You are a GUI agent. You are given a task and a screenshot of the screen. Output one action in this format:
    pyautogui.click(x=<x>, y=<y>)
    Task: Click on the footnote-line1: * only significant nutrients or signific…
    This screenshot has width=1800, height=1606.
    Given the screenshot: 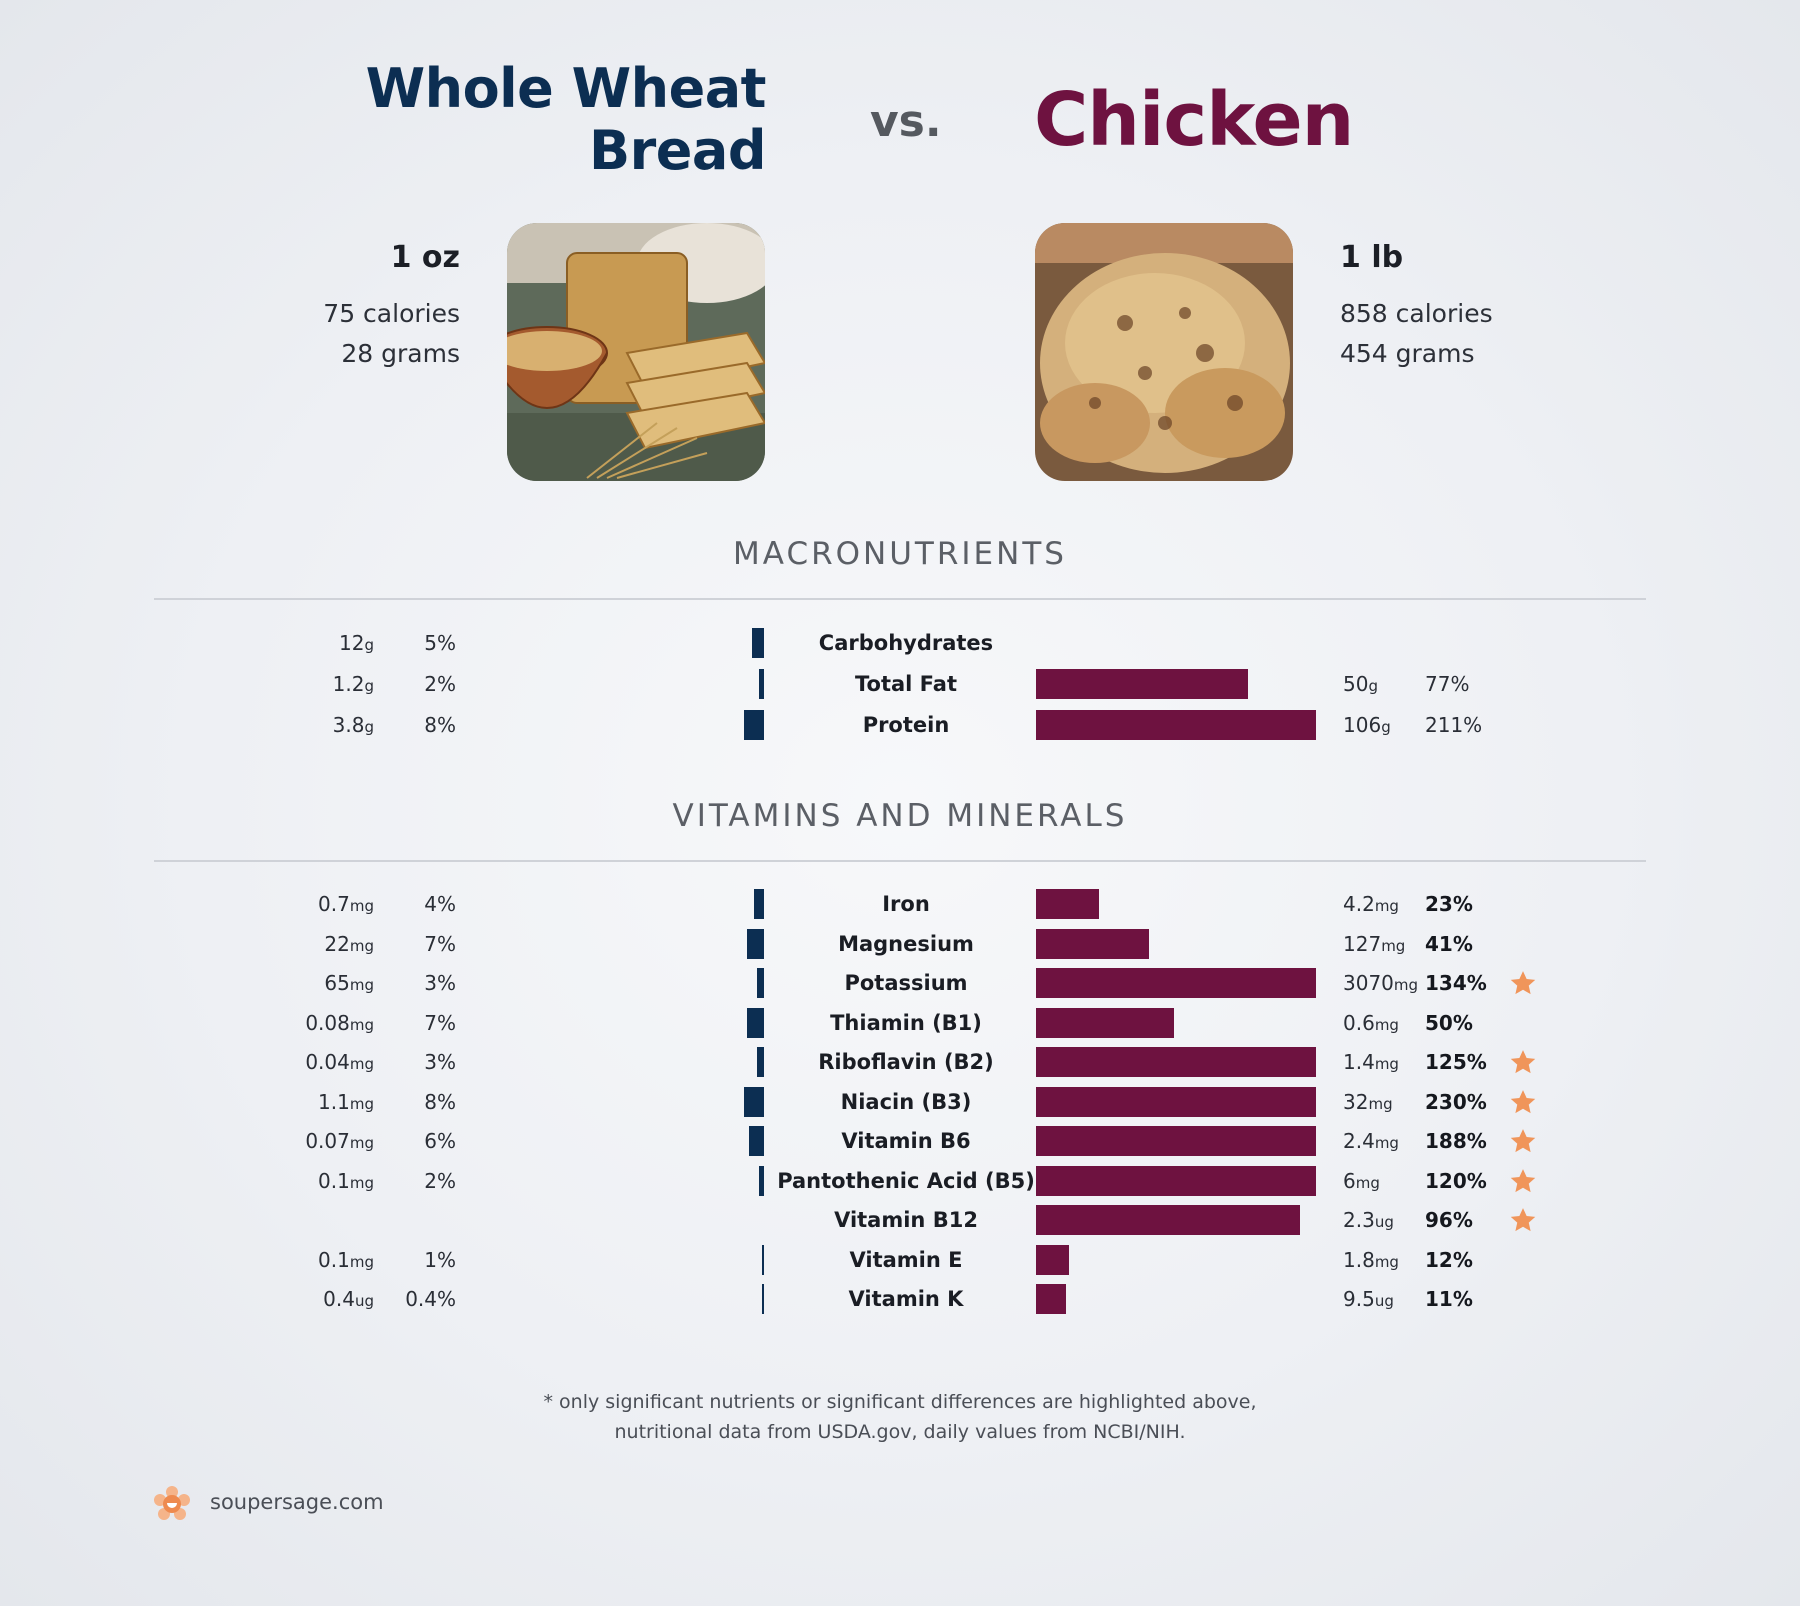 What is the action you would take?
    pyautogui.click(x=900, y=1402)
    